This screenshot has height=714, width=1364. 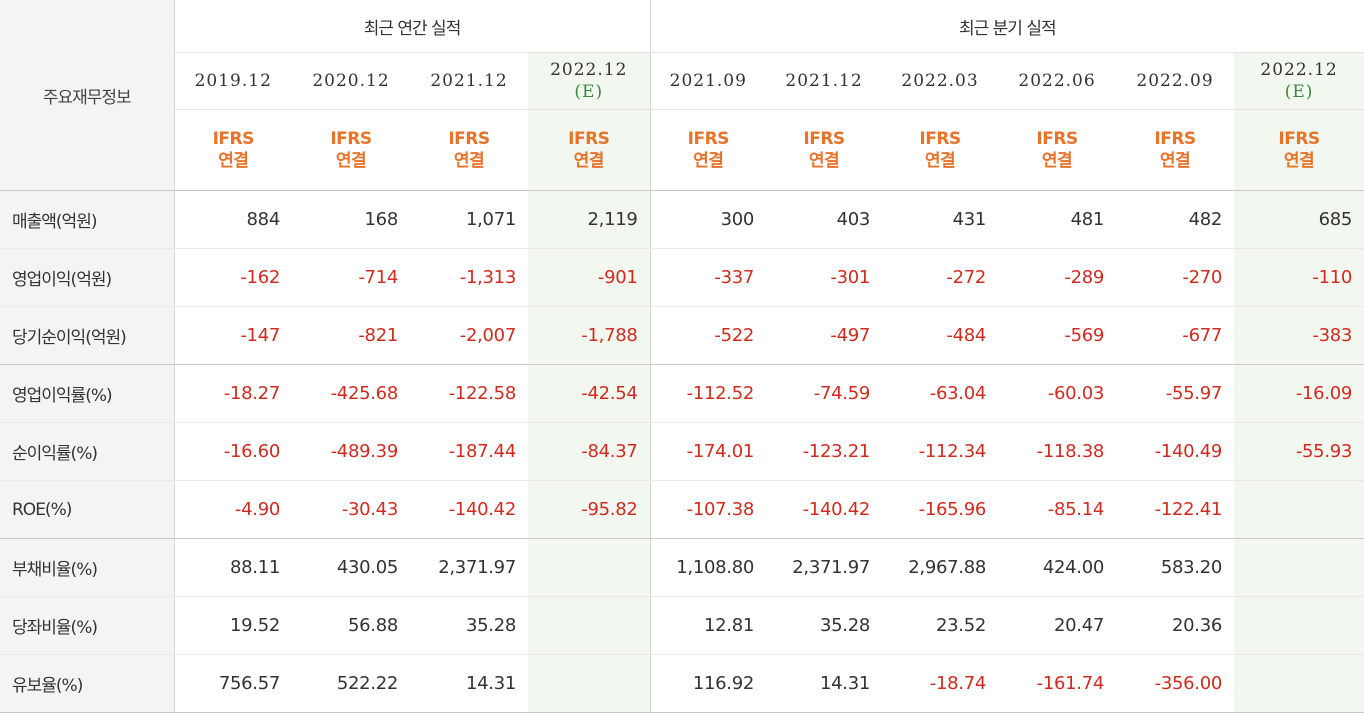 What do you see at coordinates (940, 219) in the screenshot?
I see `value-cell: 431` at bounding box center [940, 219].